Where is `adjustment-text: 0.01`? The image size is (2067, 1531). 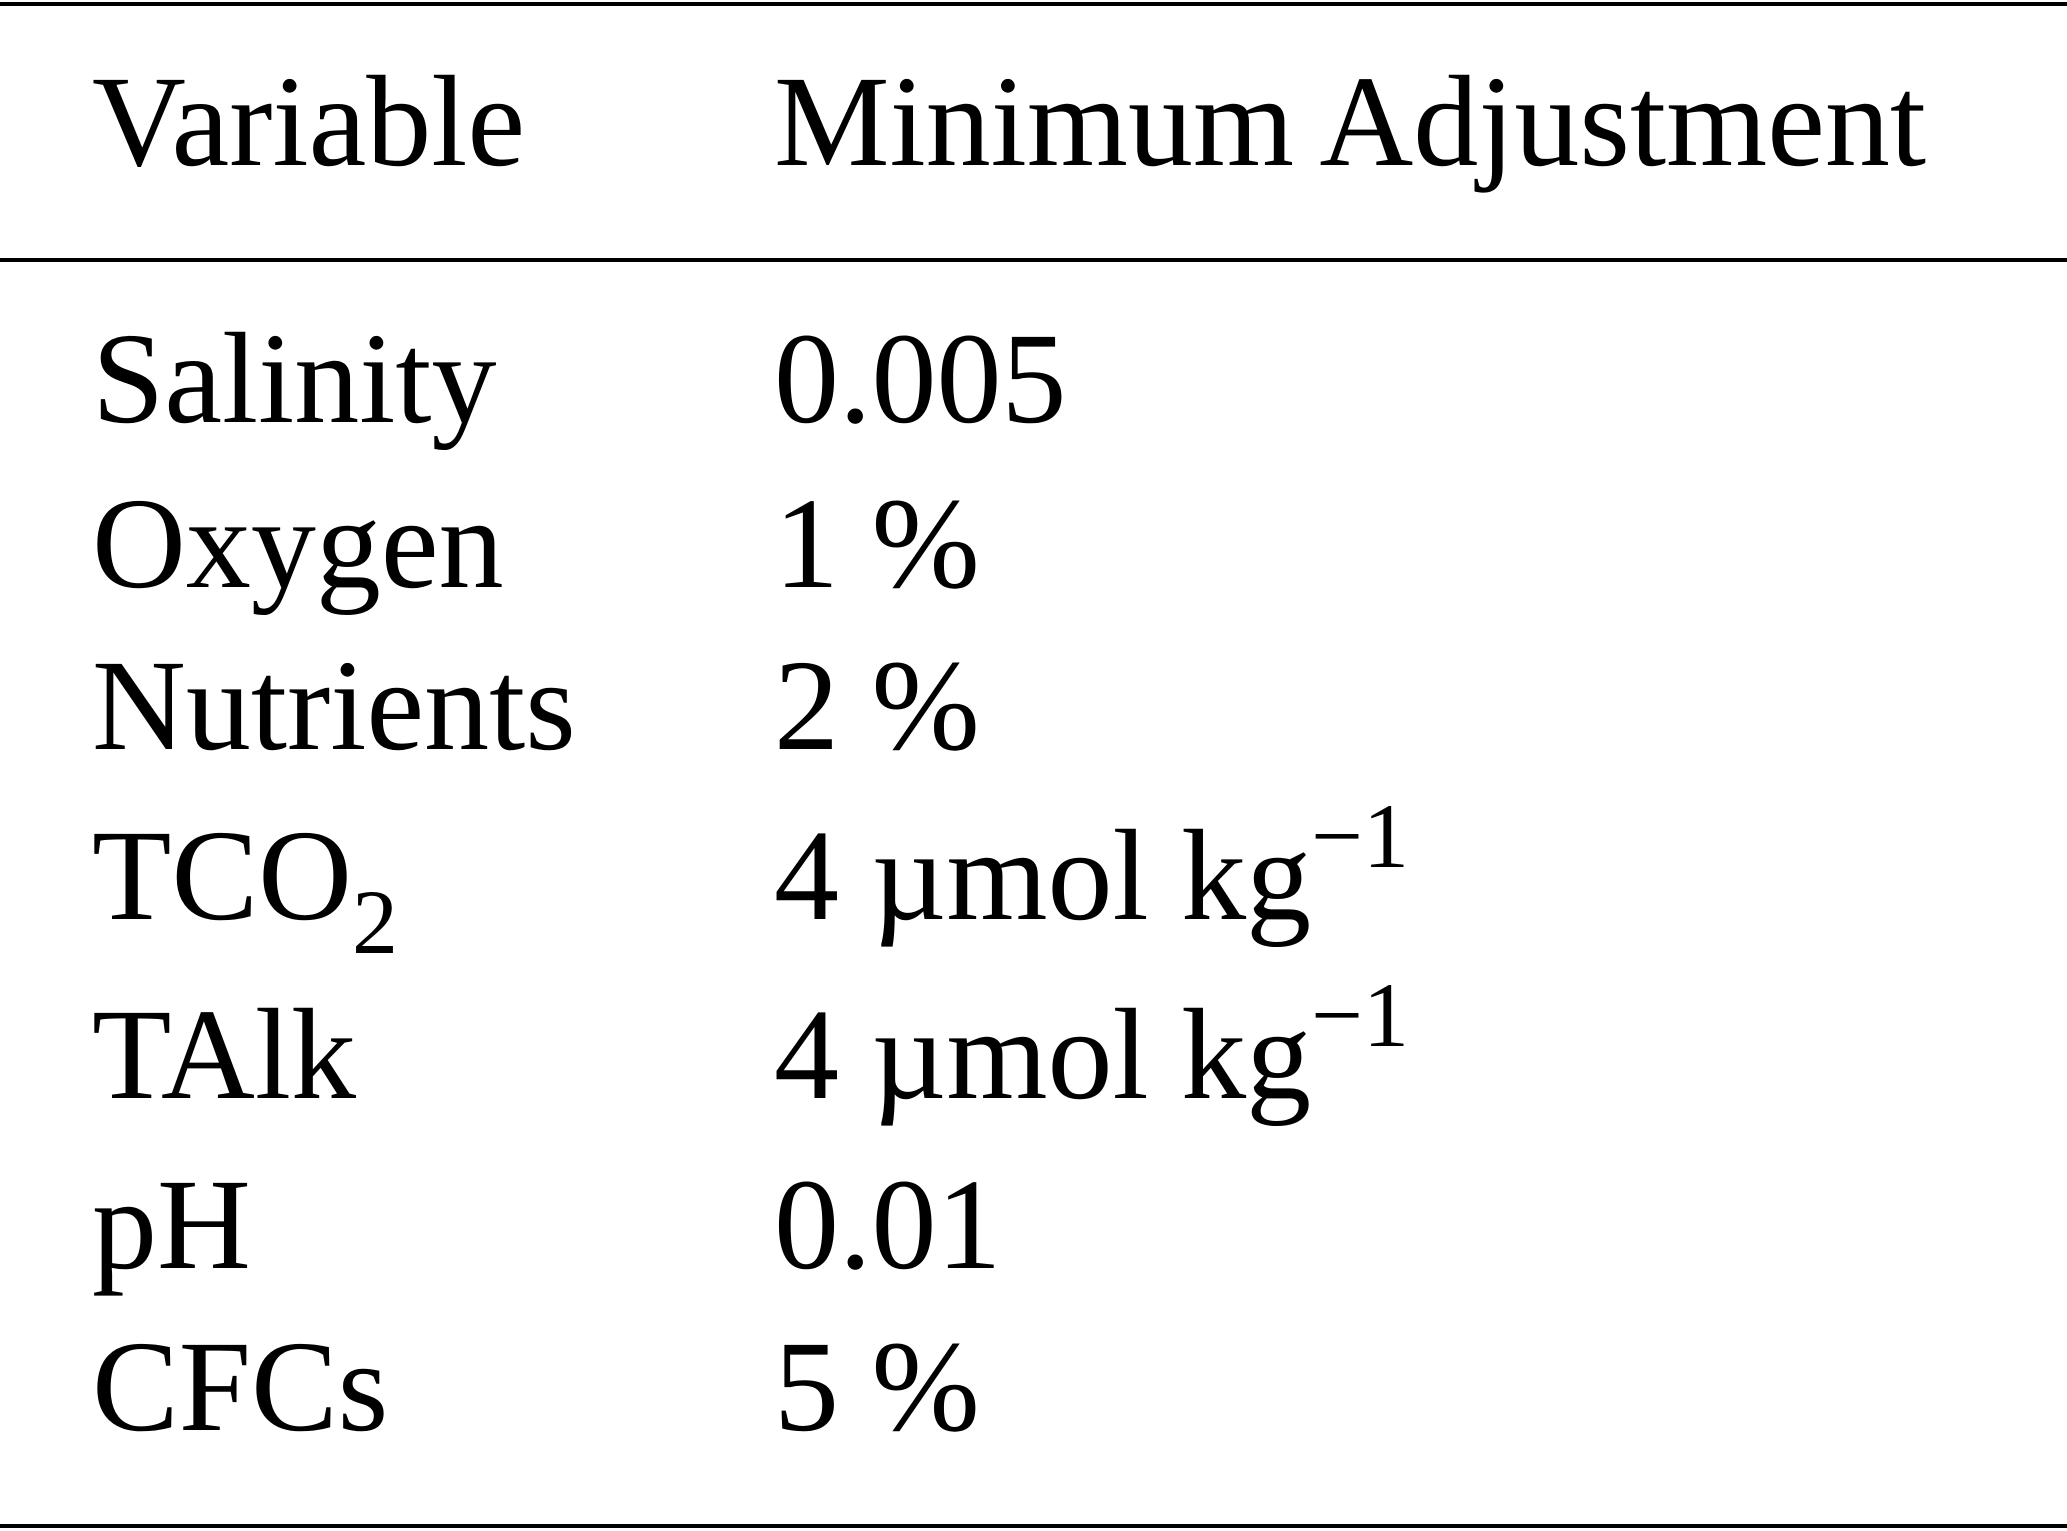
adjustment-text: 0.01 is located at coordinates (888, 1225).